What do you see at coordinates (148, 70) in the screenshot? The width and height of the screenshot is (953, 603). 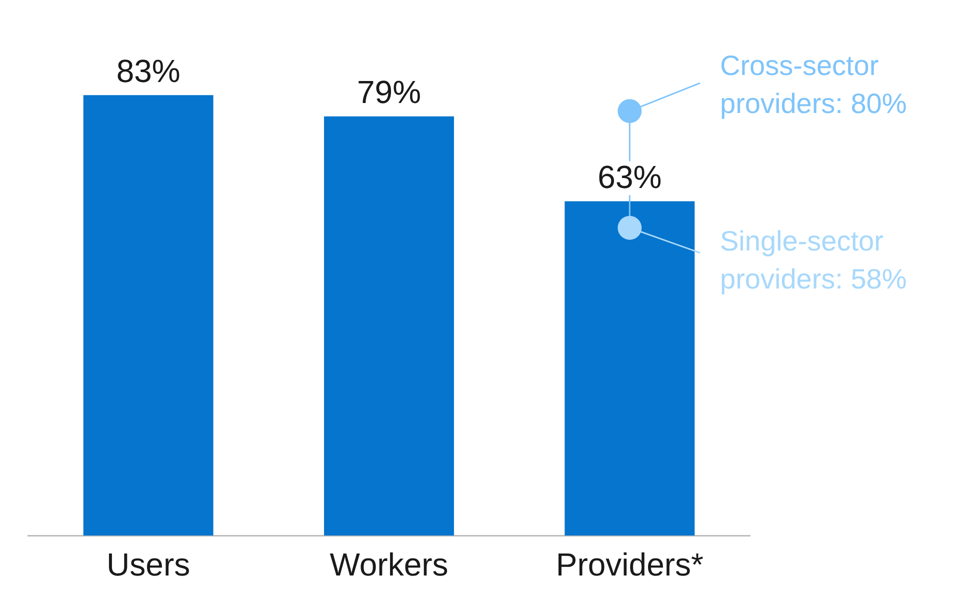 I see `data-label: 83%` at bounding box center [148, 70].